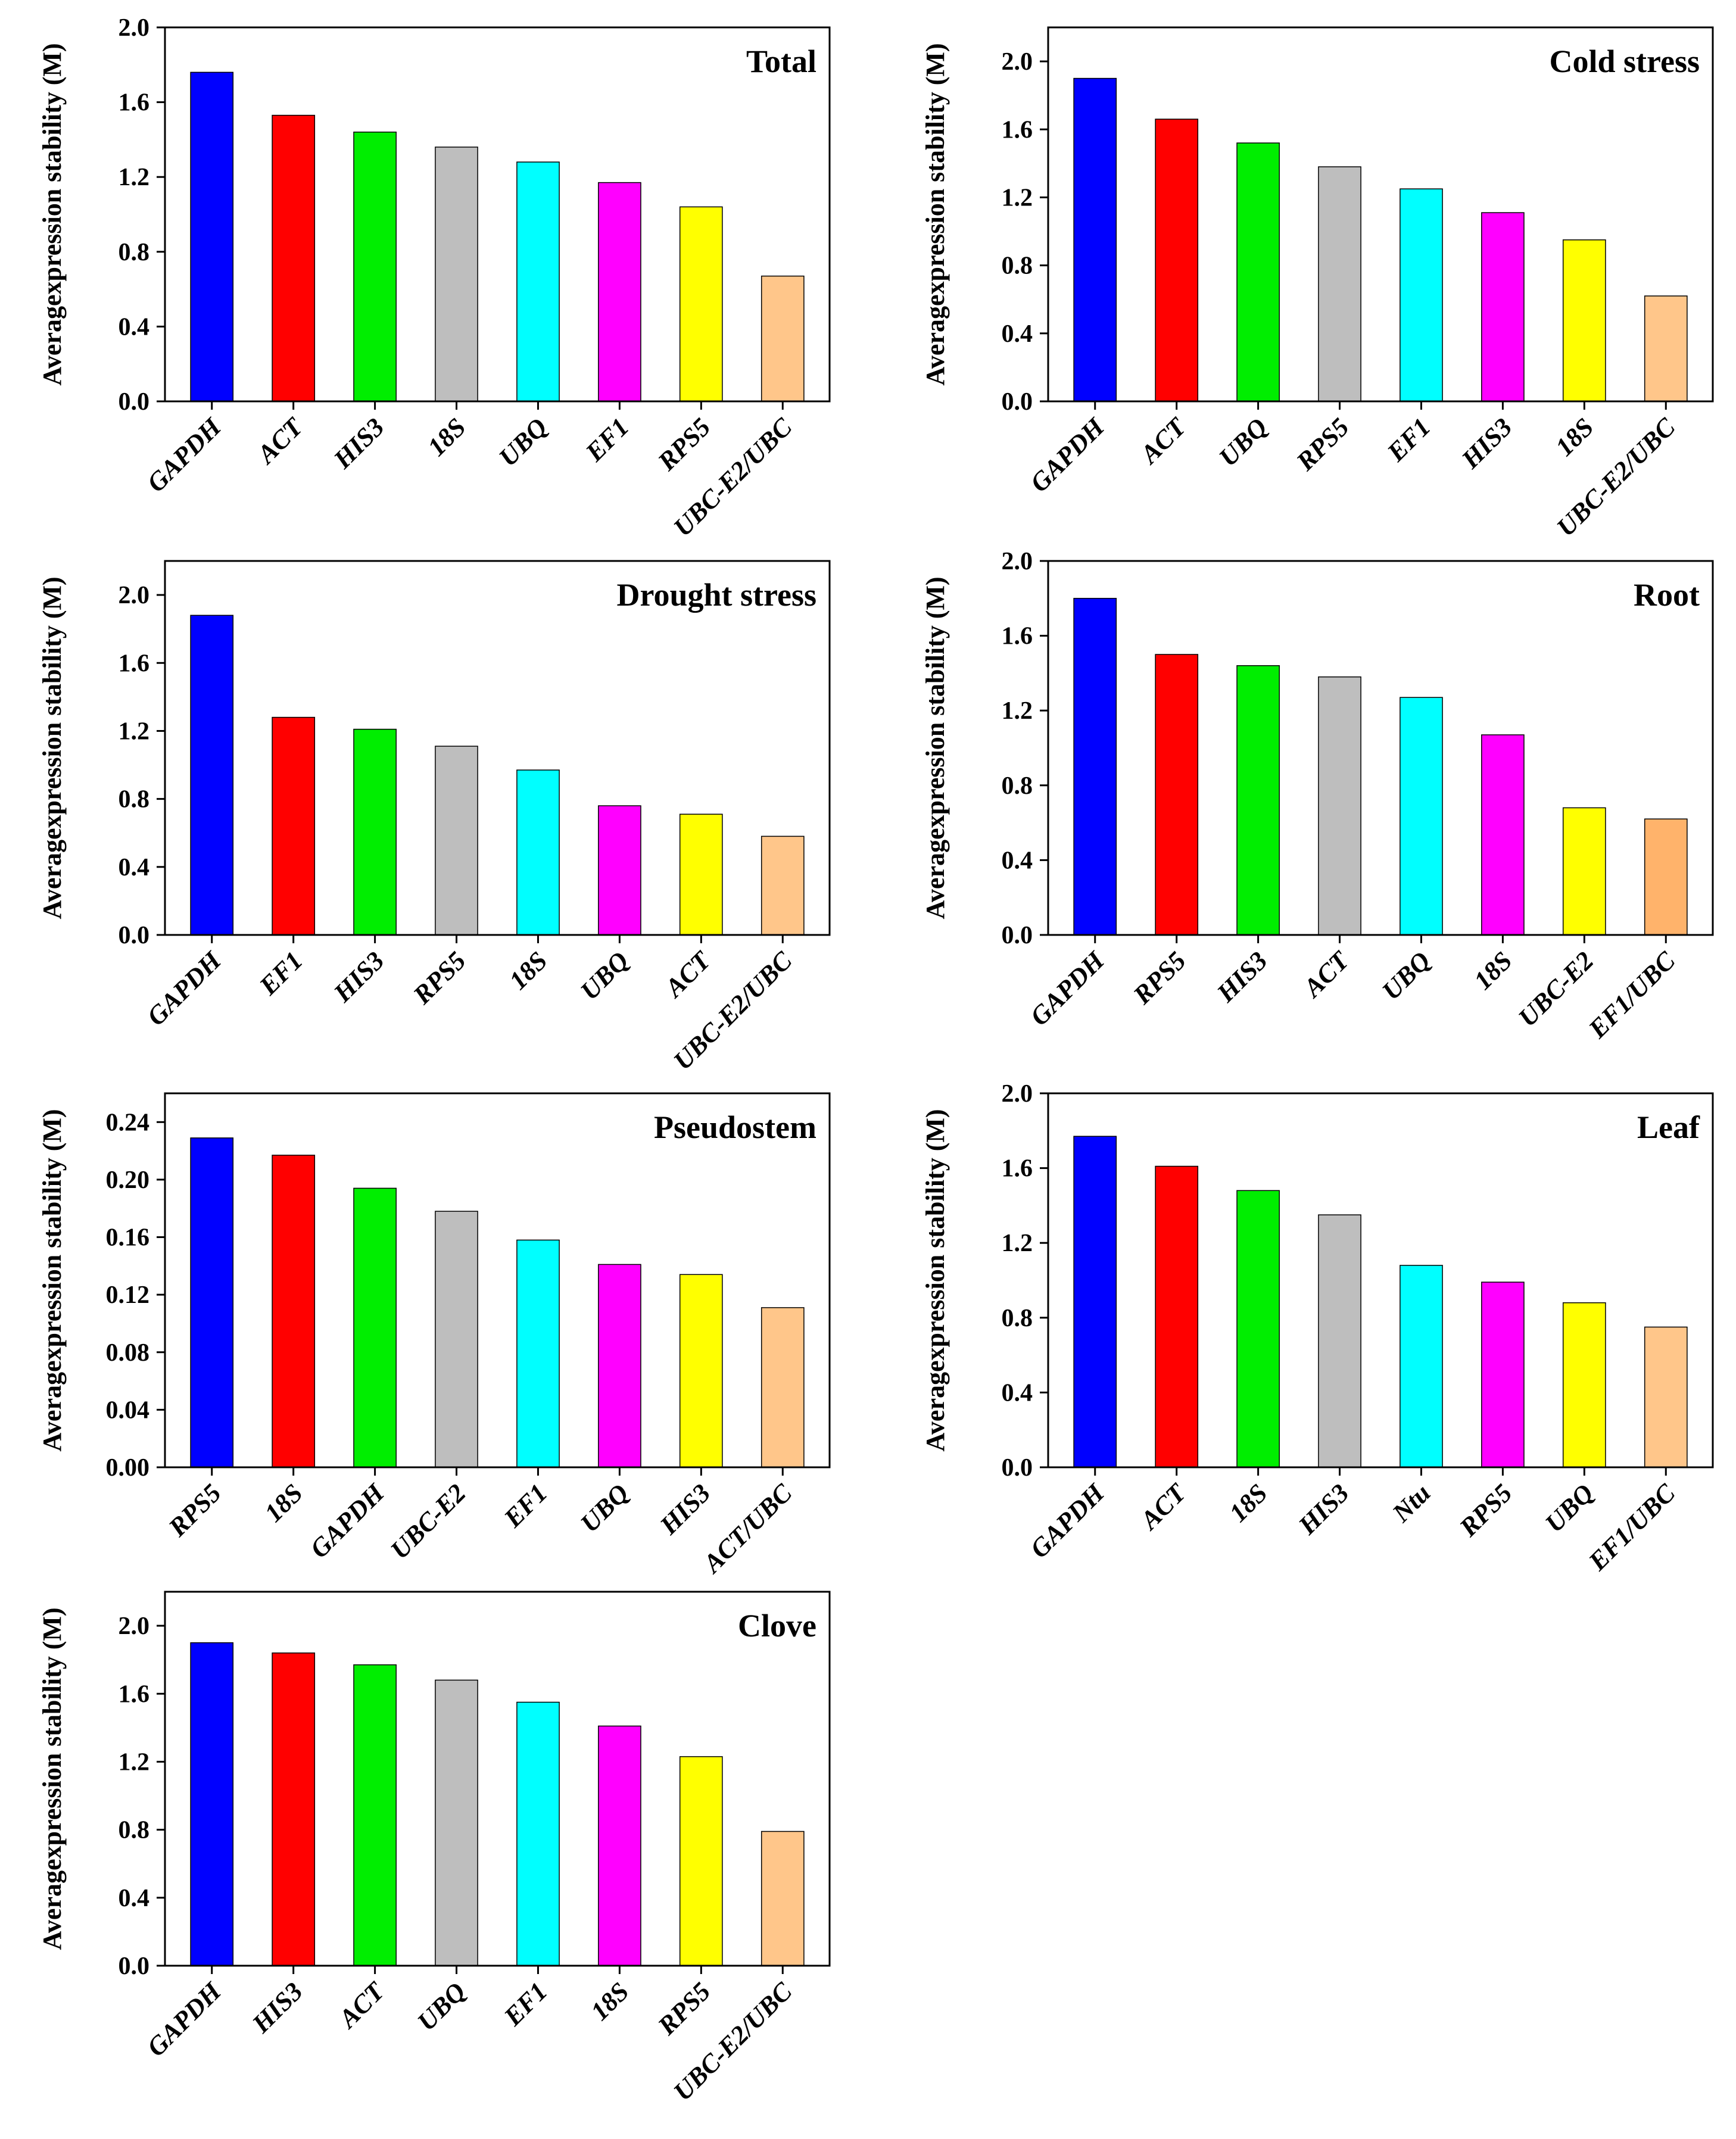  What do you see at coordinates (746, 1528) in the screenshot?
I see `category-label: ACT/UBC` at bounding box center [746, 1528].